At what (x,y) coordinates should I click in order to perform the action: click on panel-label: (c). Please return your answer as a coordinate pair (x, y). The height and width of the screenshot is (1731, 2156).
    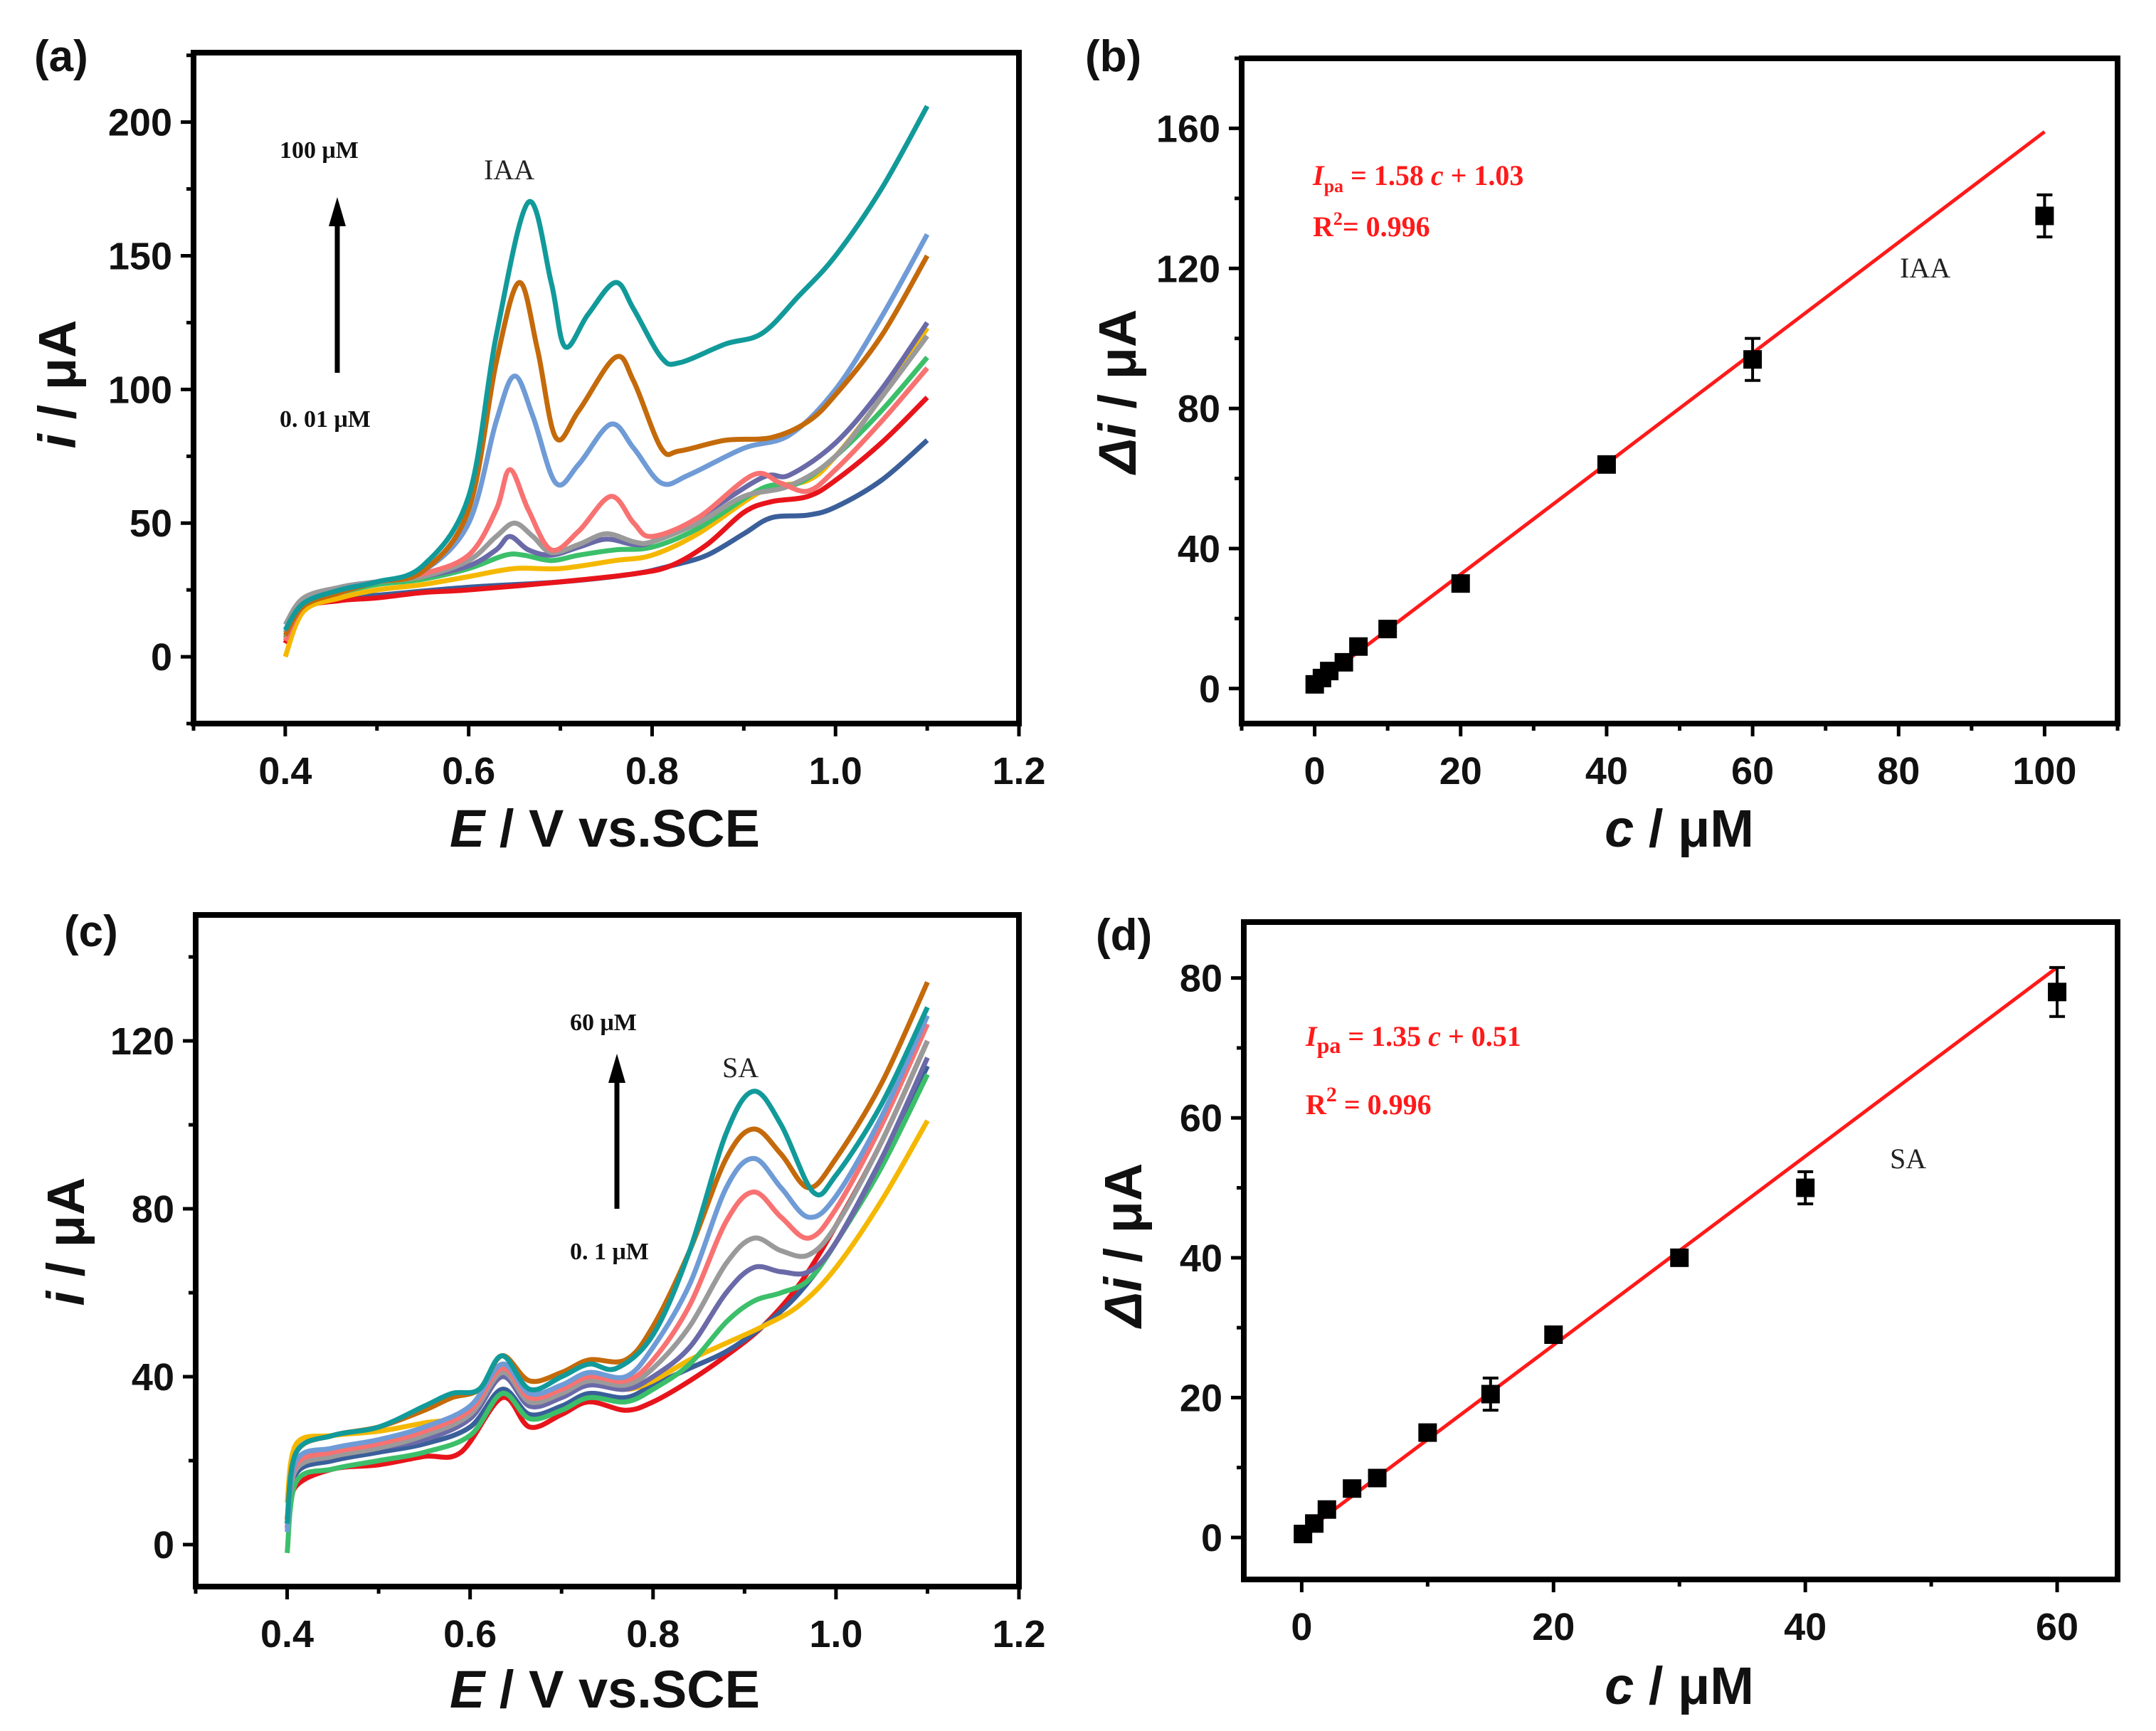
    Looking at the image, I should click on (91, 931).